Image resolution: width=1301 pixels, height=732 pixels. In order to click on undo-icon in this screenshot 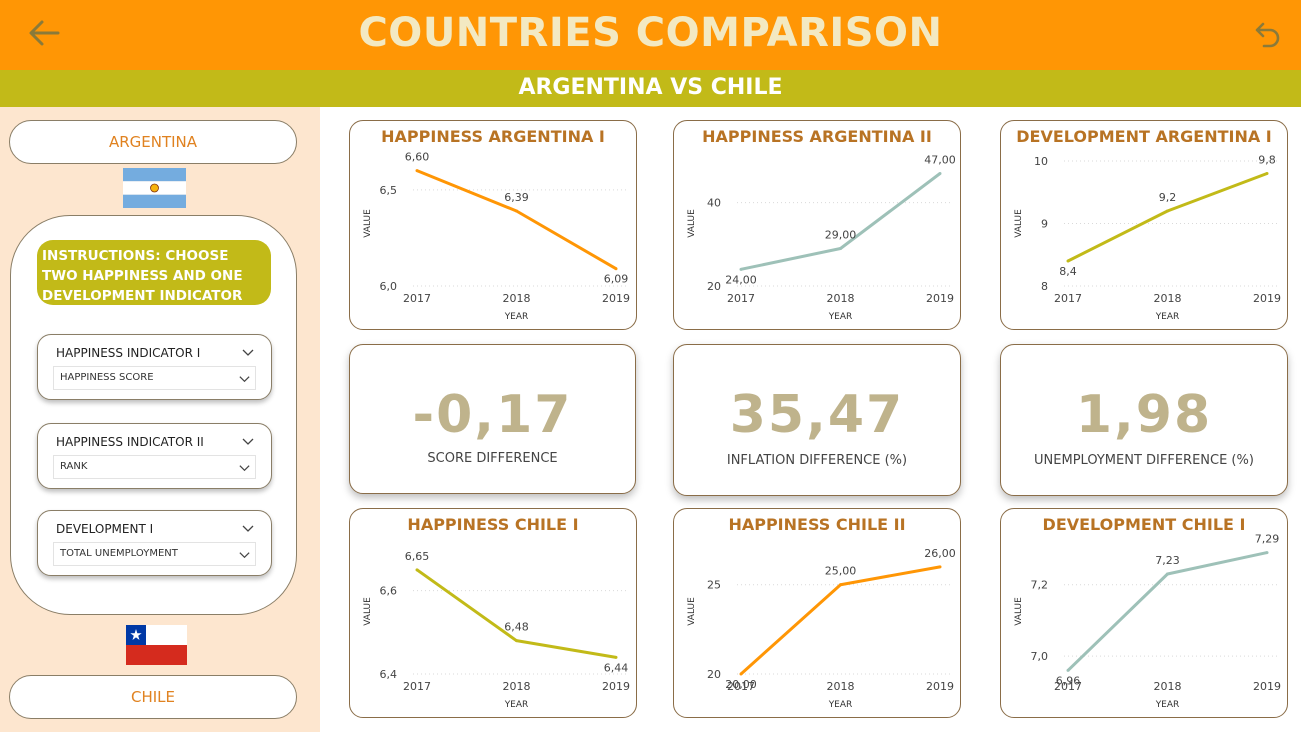, I will do `click(1267, 35)`.